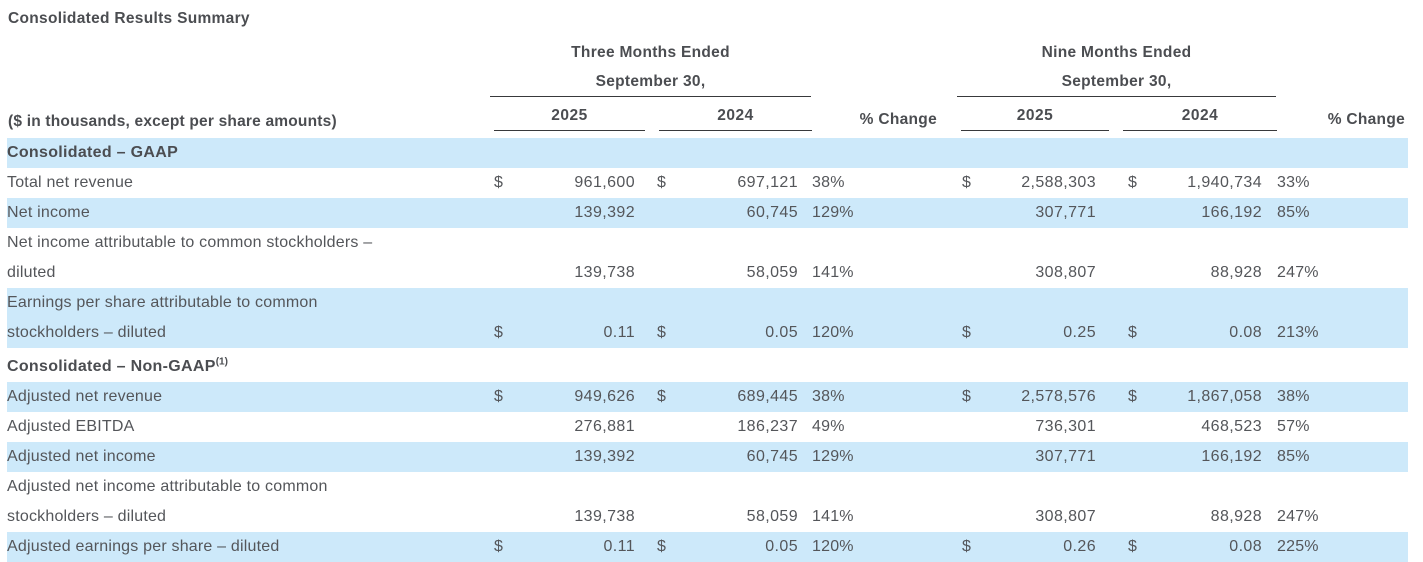 The image size is (1423, 562). I want to click on value-cell: $2,578,576, so click(1033, 397).